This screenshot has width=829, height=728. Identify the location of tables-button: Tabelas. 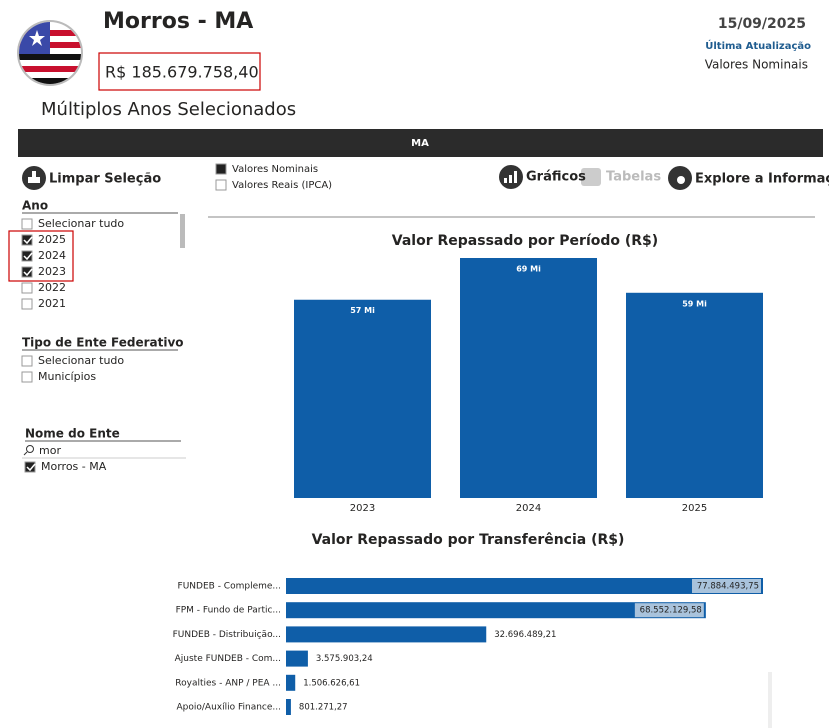
(633, 177).